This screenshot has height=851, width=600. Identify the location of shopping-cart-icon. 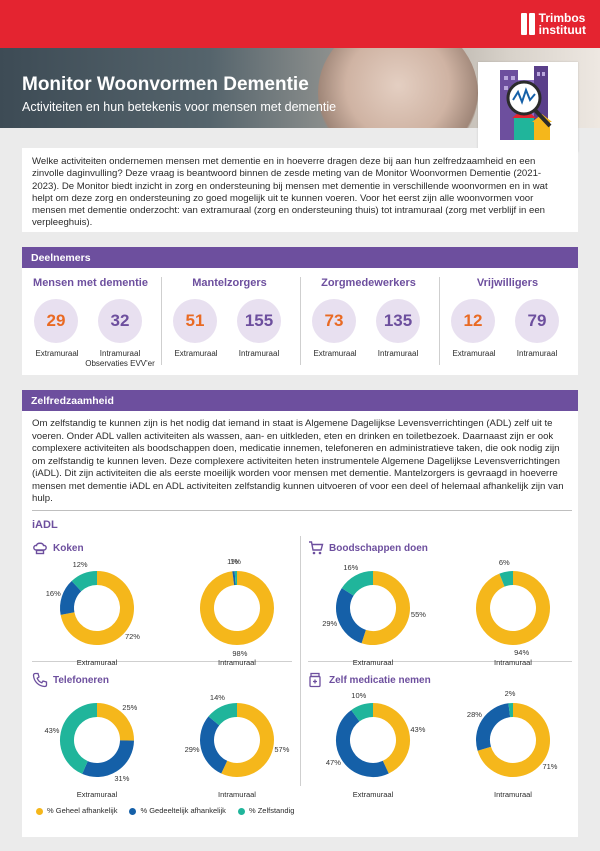
(316, 548).